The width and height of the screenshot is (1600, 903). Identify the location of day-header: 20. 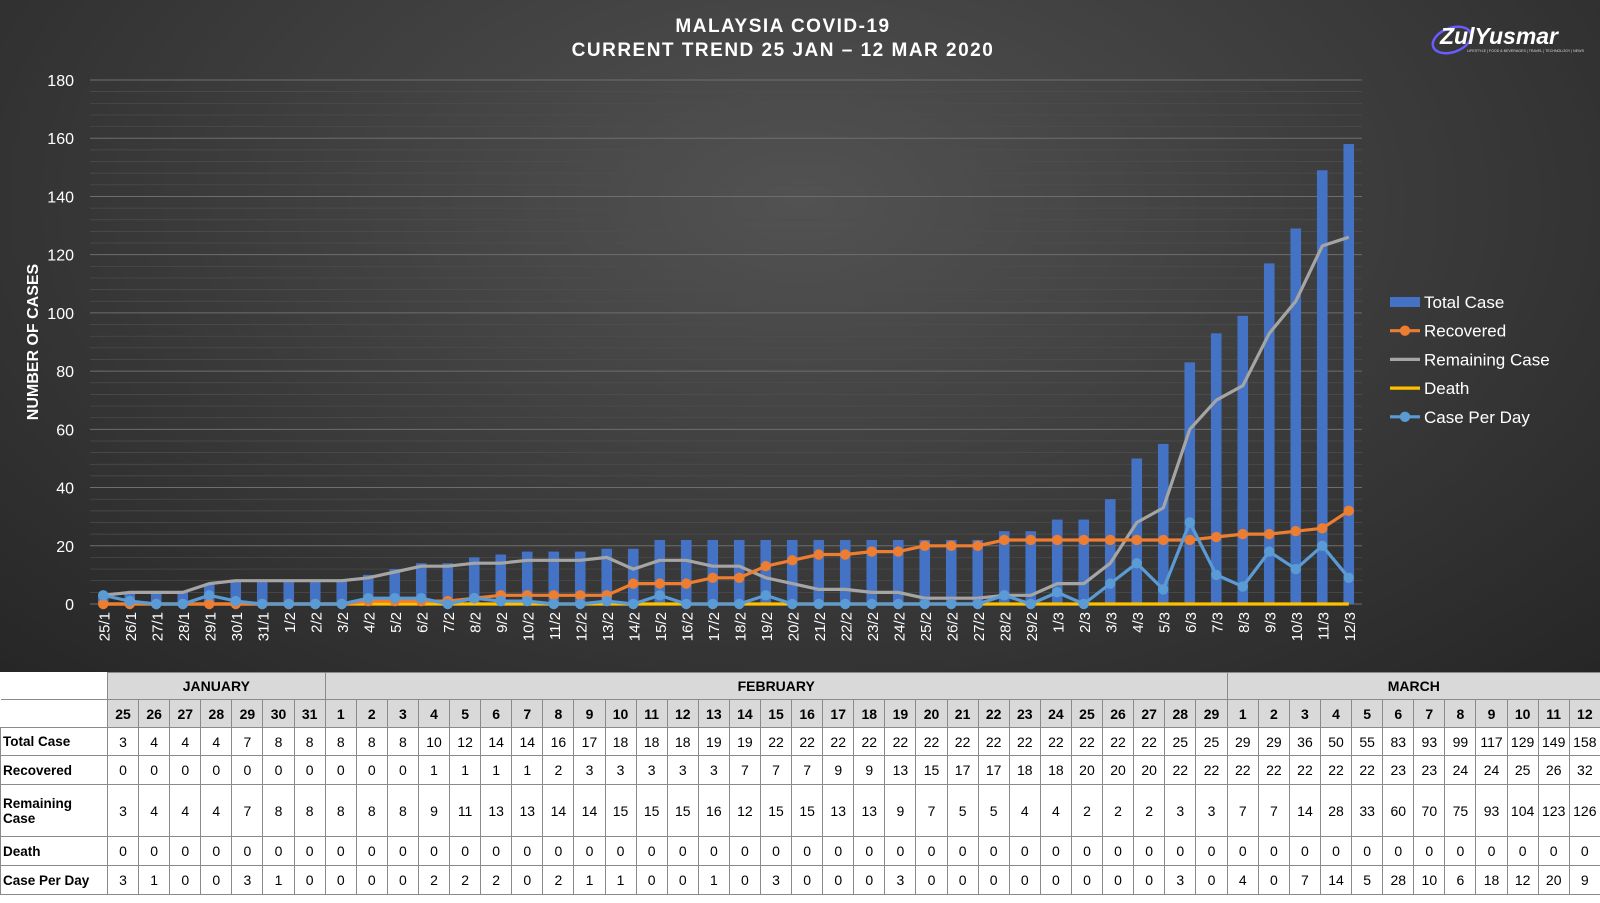
(931, 713).